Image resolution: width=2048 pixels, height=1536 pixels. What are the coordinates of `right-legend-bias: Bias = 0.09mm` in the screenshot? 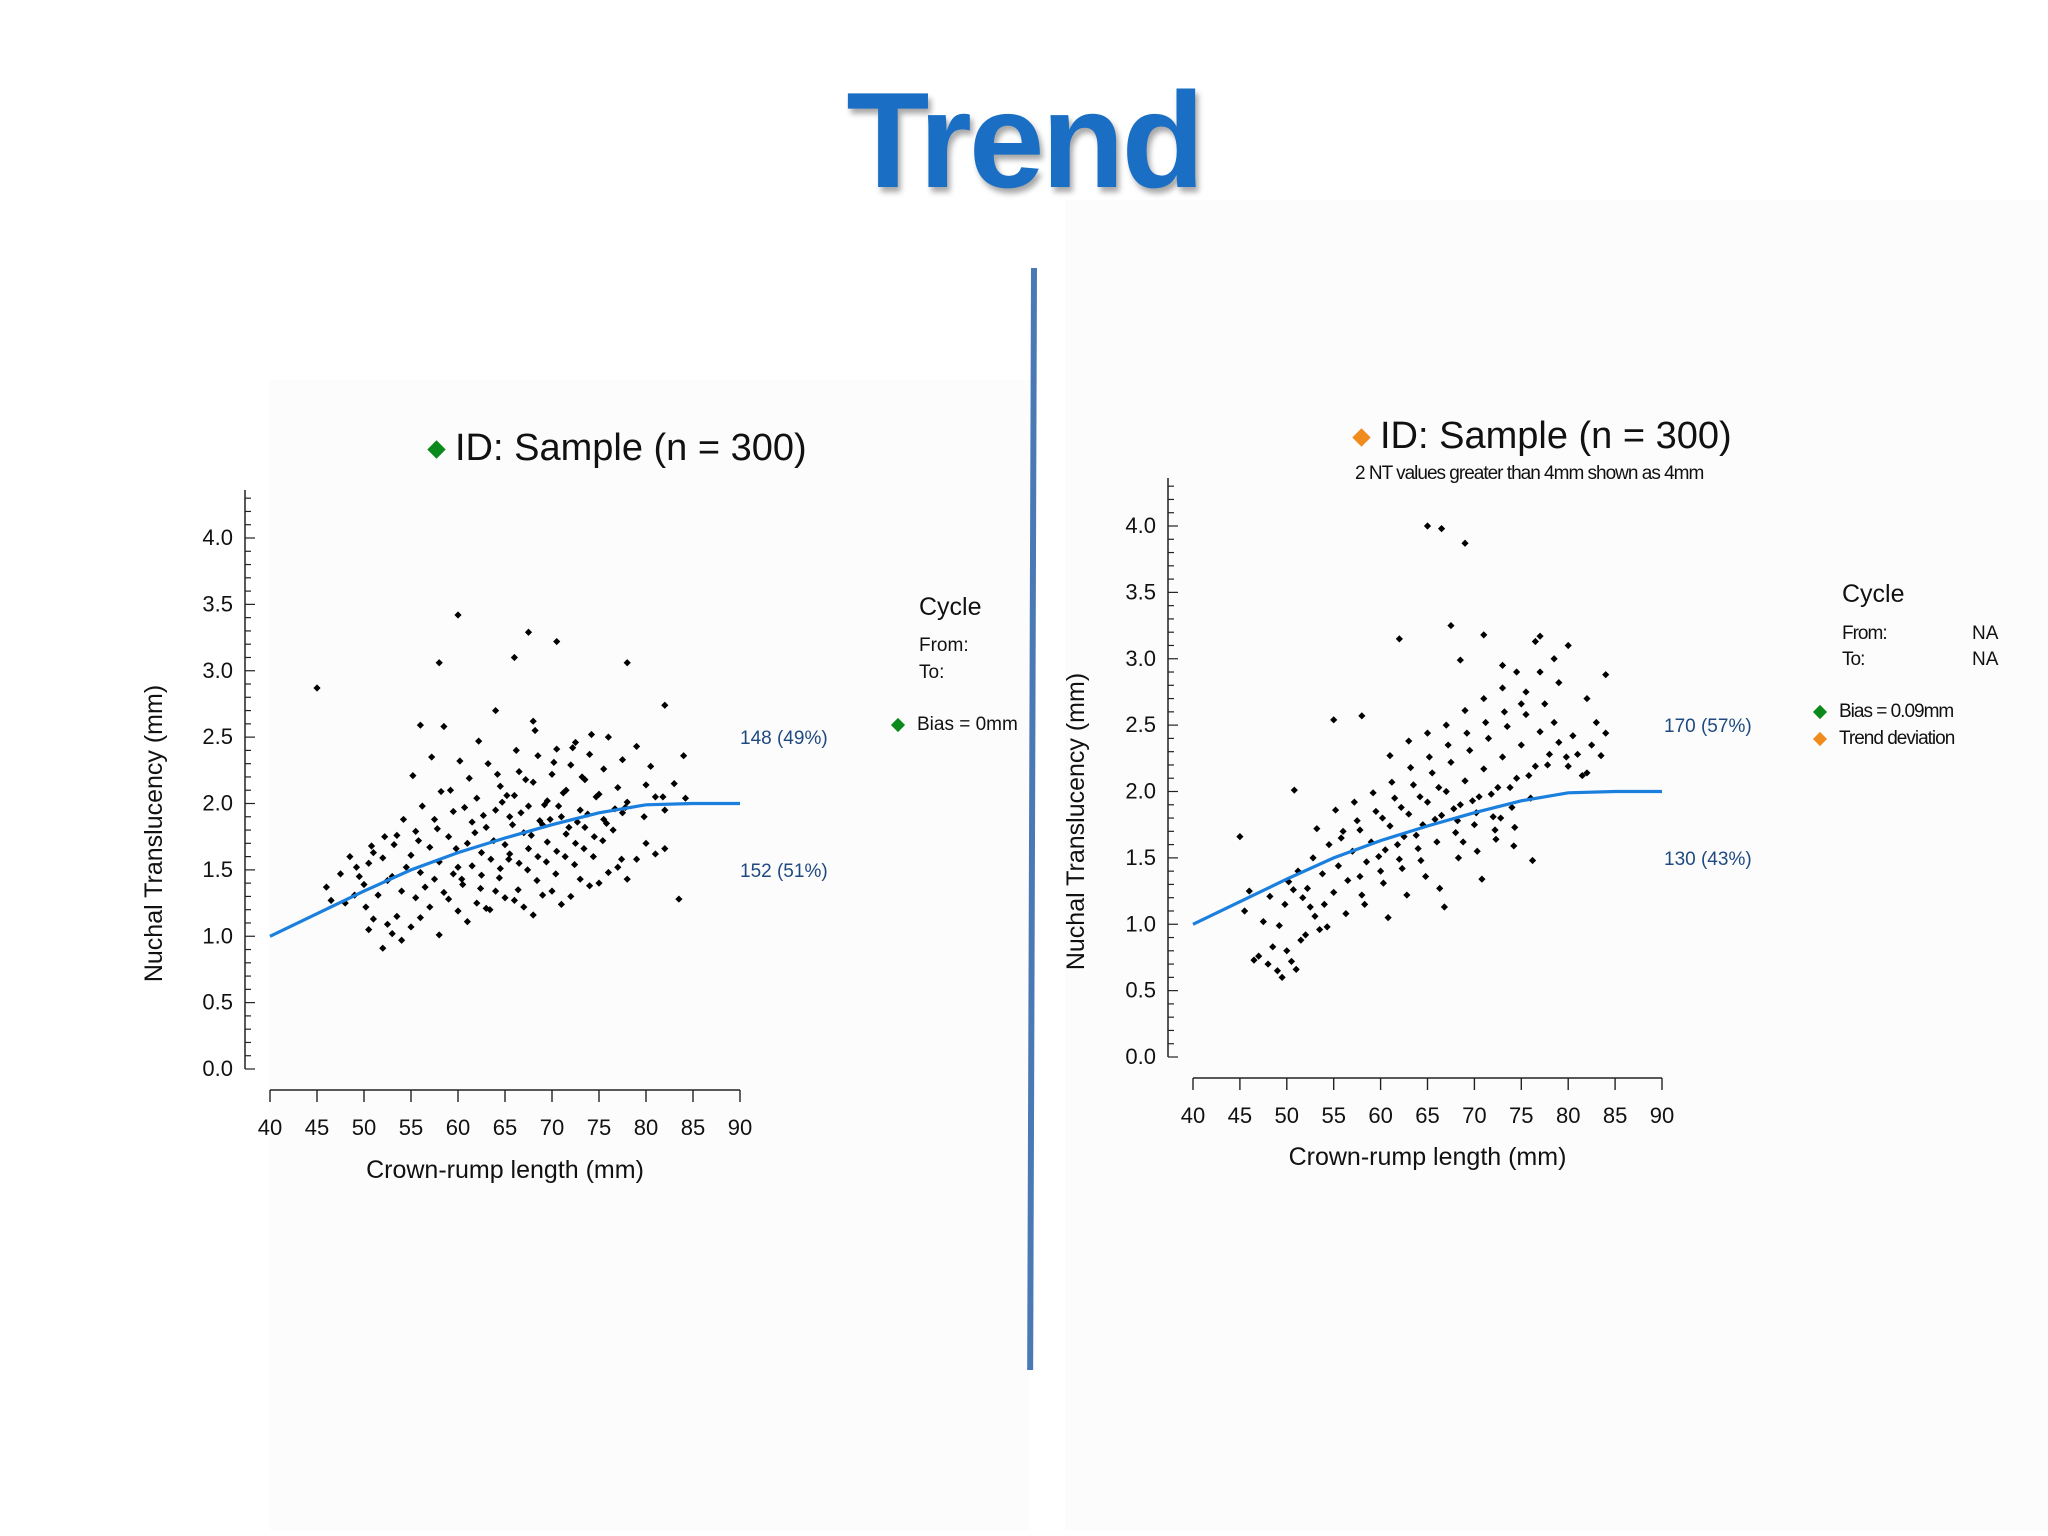 It's located at (1883, 712).